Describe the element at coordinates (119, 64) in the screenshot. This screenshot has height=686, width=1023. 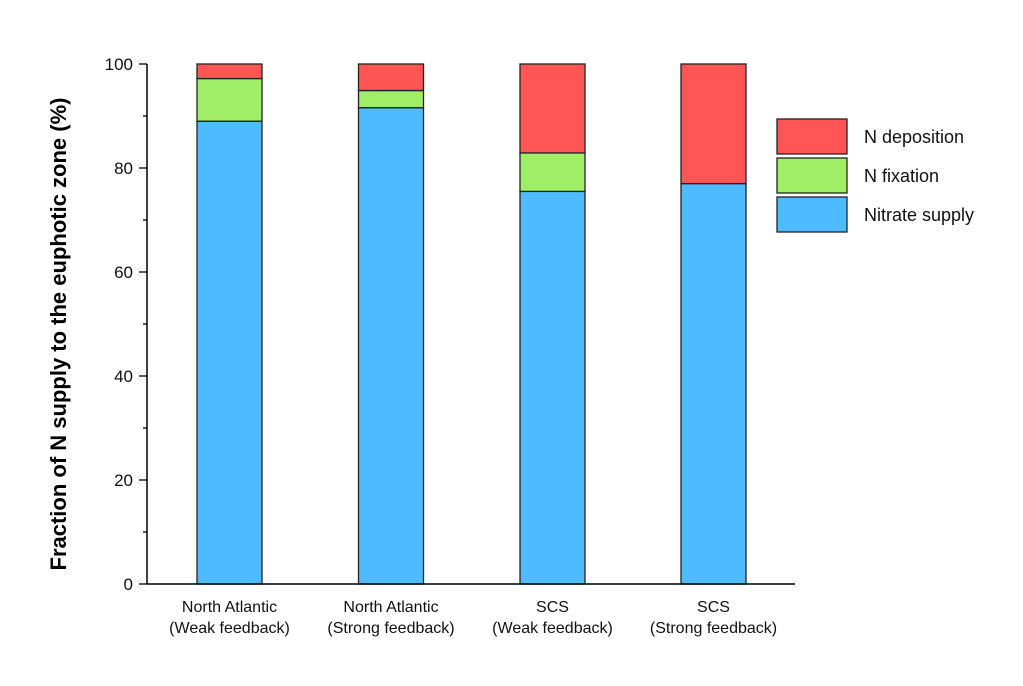
I see `y-tick-label: 100` at that location.